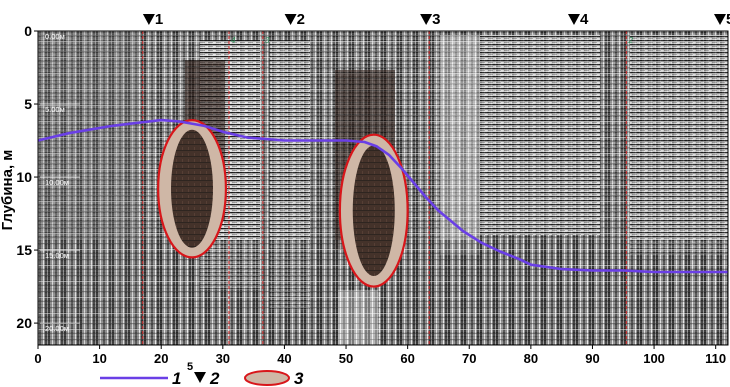 The height and width of the screenshot is (387, 730). I want to click on y-tick-label: 0, so click(28, 31).